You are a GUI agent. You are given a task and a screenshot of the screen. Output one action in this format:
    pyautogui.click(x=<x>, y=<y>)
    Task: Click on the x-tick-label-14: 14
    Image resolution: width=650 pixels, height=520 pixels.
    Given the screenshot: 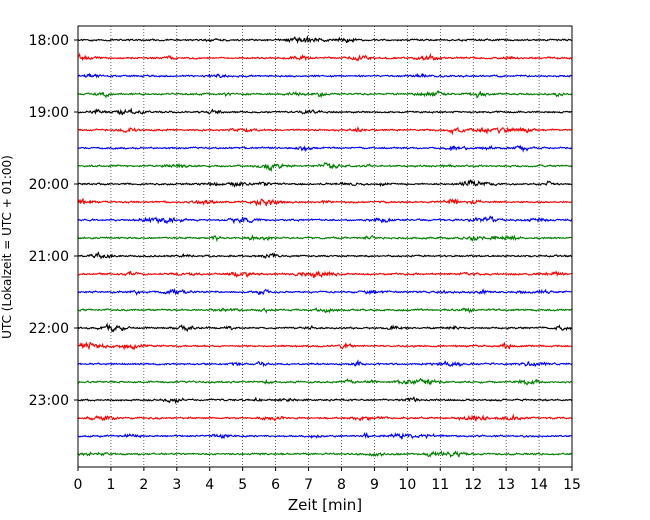 What is the action you would take?
    pyautogui.click(x=539, y=485)
    